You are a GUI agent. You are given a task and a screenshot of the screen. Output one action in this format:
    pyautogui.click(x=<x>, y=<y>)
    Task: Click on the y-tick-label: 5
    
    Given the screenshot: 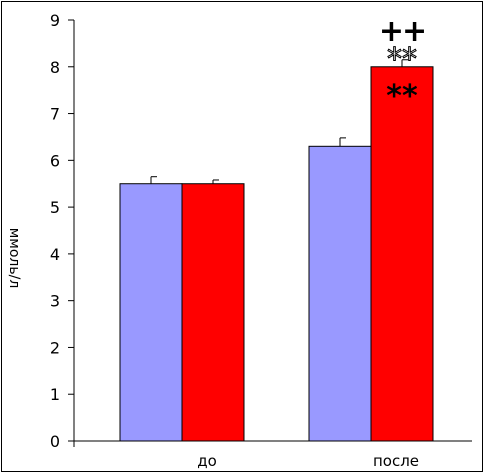 What is the action you would take?
    pyautogui.click(x=55, y=207)
    